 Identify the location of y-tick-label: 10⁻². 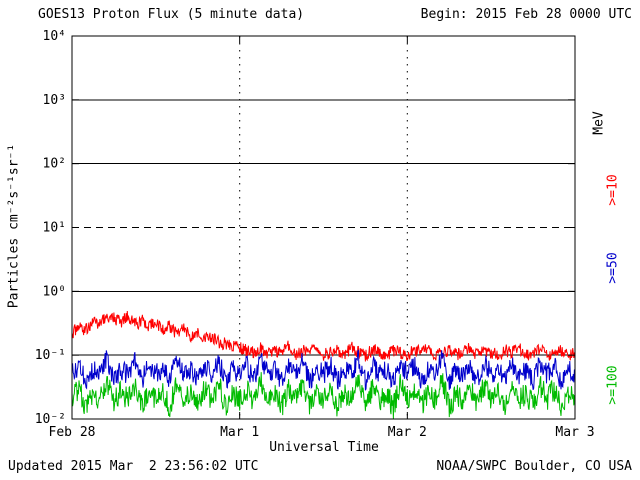
(50, 419).